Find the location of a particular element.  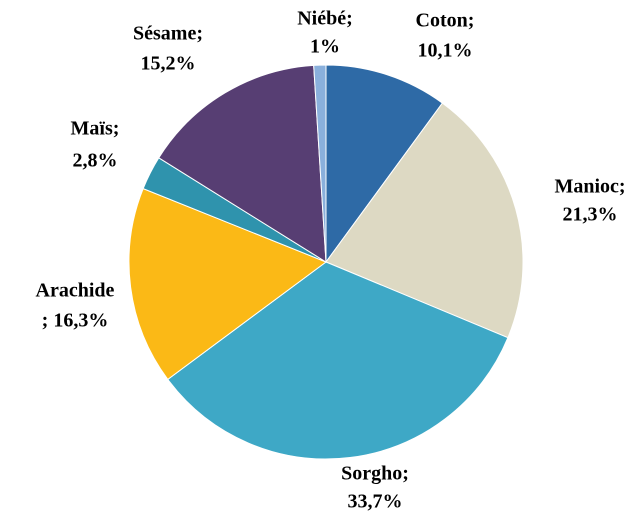

slice-category-label: Sésame; is located at coordinates (168, 34).